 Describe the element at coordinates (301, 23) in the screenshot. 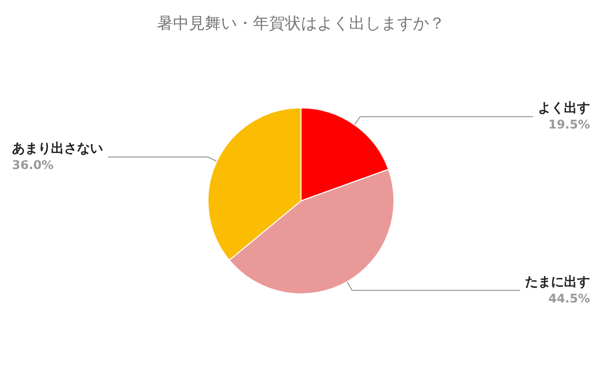

I see `chart-title: 暑中見舞い・年賀状はよく出しますか？` at that location.